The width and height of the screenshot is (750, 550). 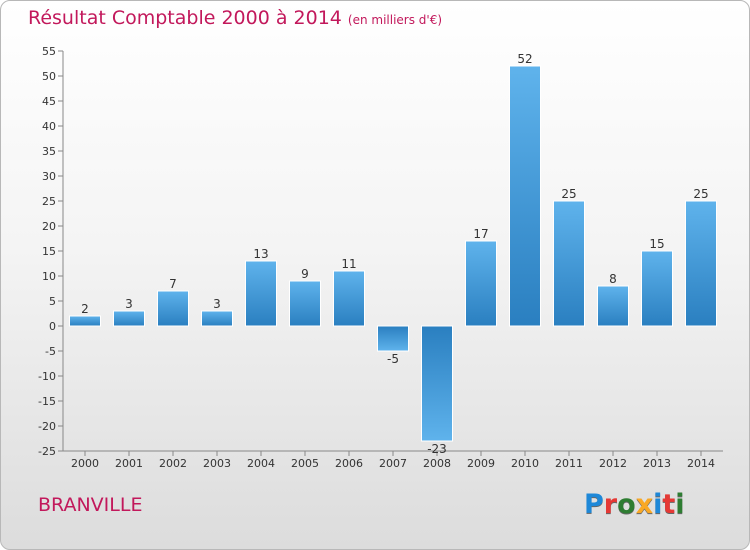 I want to click on data-label-2014: 25, so click(x=700, y=194).